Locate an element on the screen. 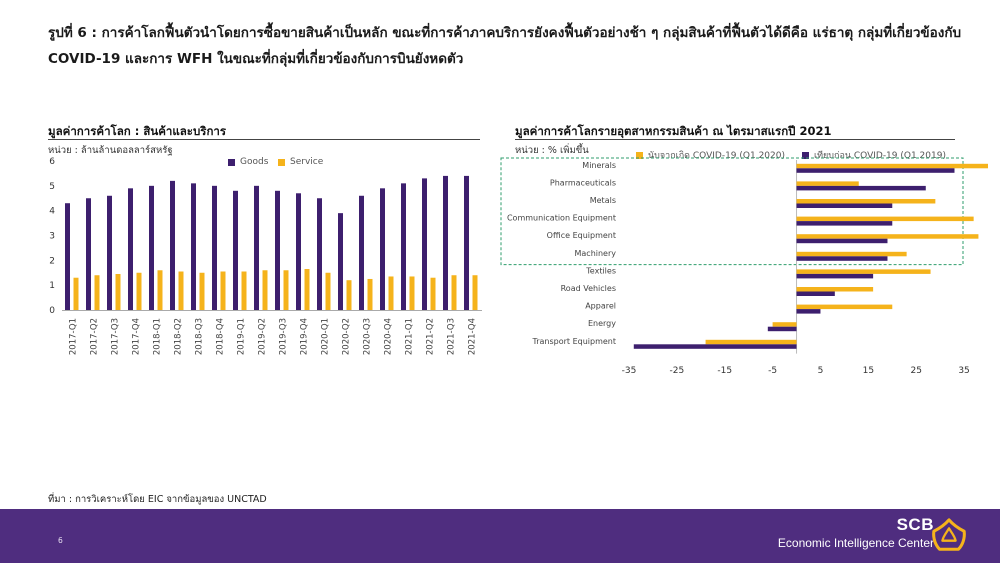  x-tick-label-right: -35 is located at coordinates (629, 371).